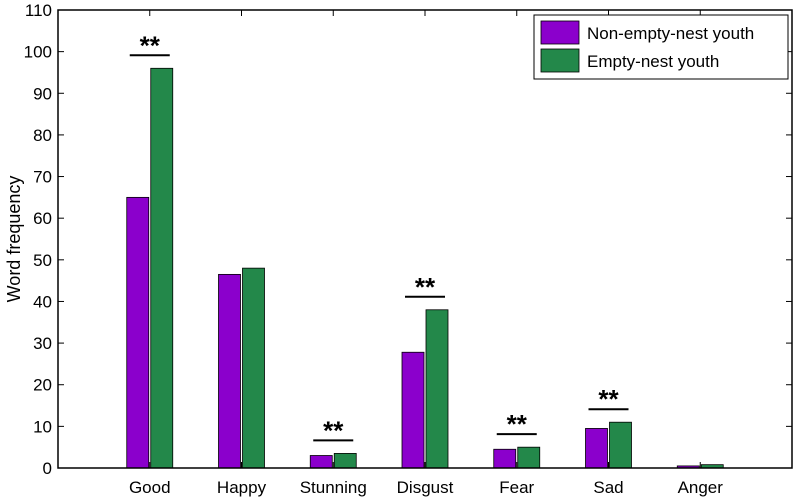  Describe the element at coordinates (42, 260) in the screenshot. I see `y-tick-label: 50` at that location.